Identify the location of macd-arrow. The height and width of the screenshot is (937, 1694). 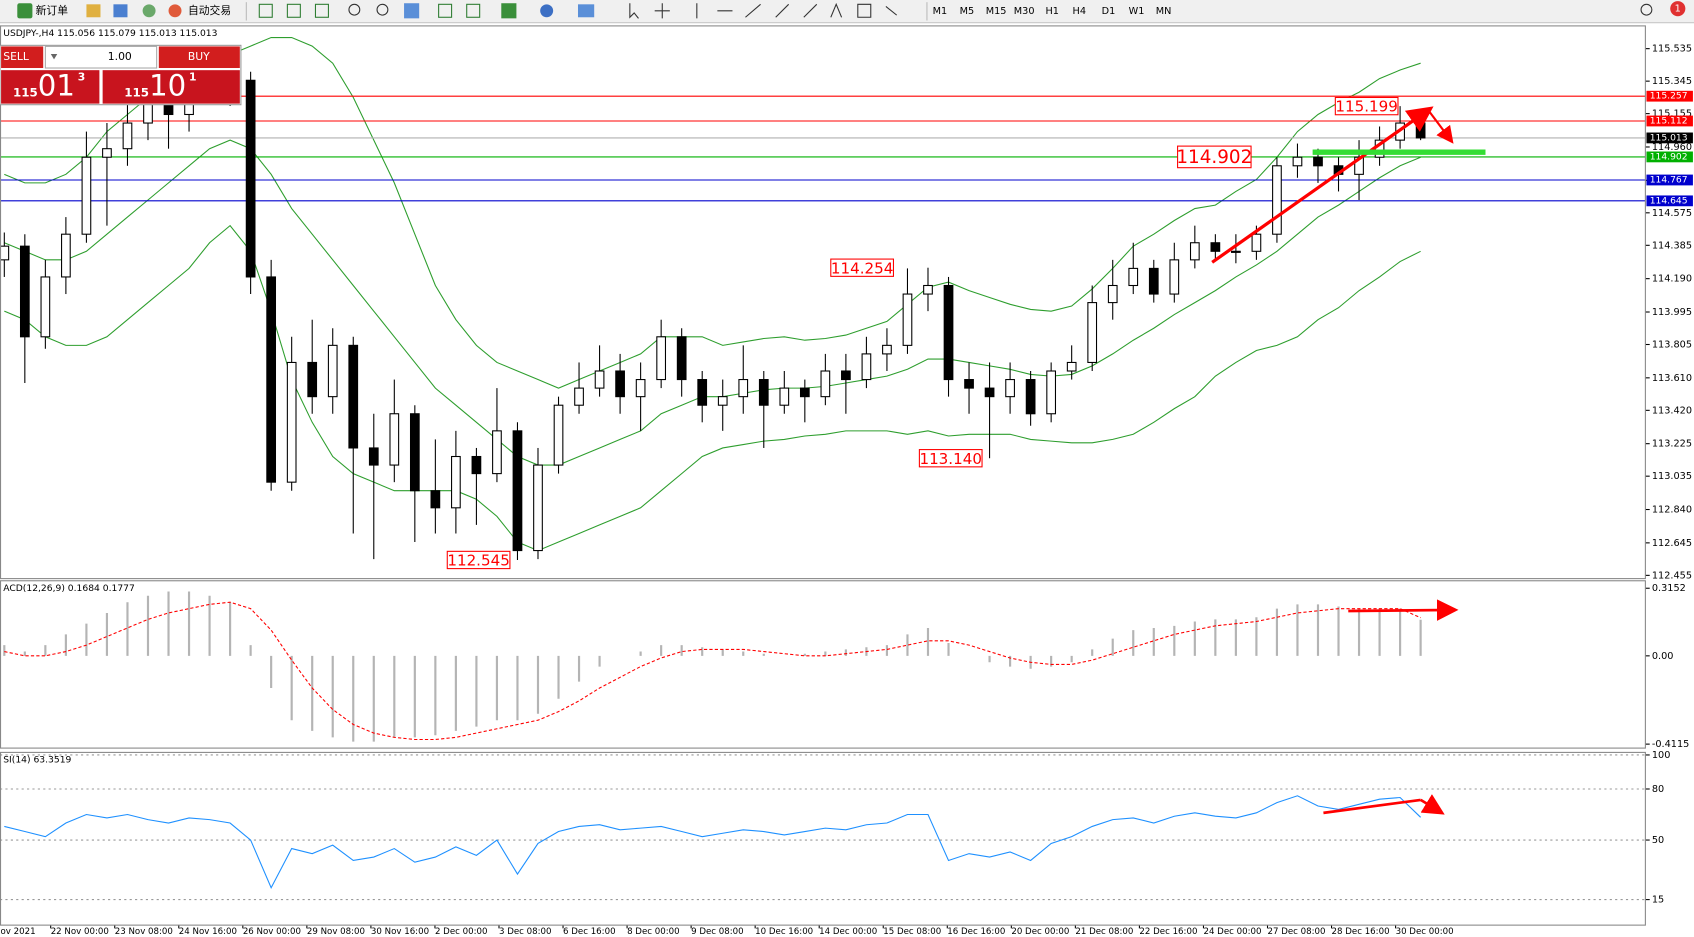
(1403, 610).